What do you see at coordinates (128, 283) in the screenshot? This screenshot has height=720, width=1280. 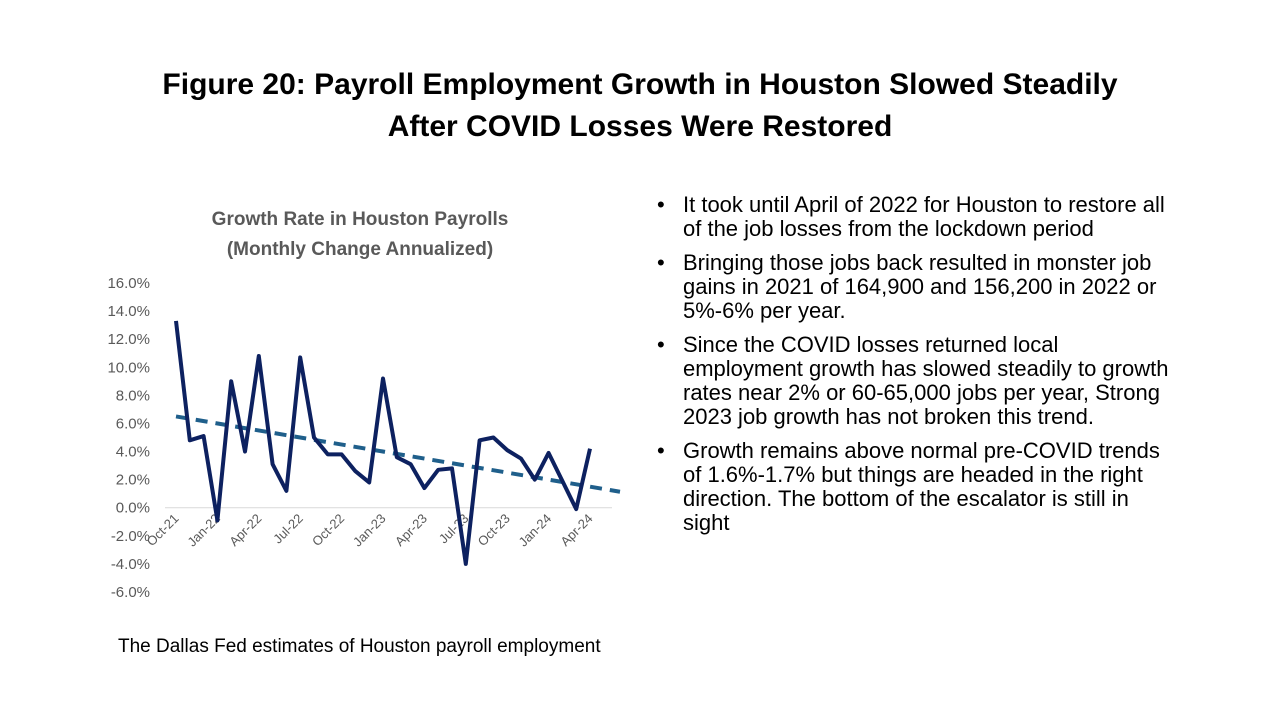 I see `y-tick-label: 16.0%` at bounding box center [128, 283].